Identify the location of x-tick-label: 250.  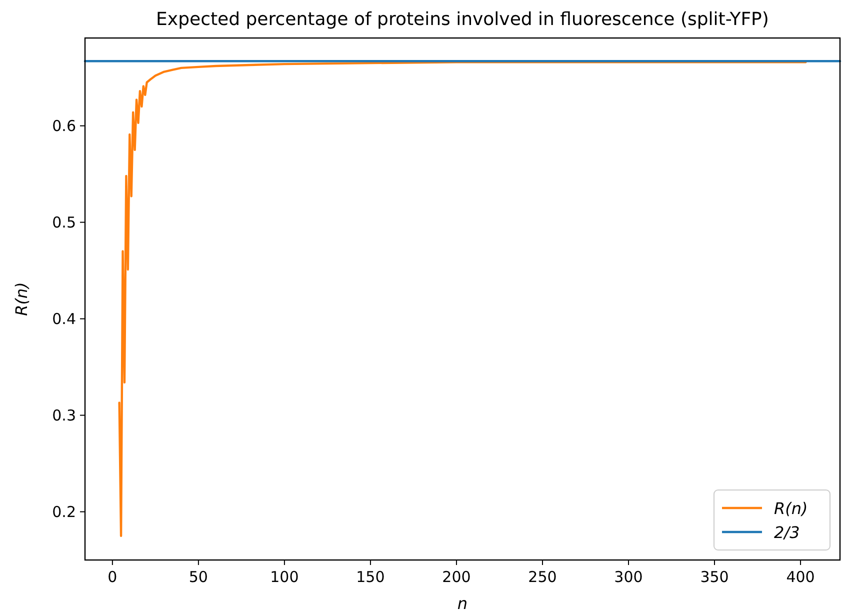
(542, 577).